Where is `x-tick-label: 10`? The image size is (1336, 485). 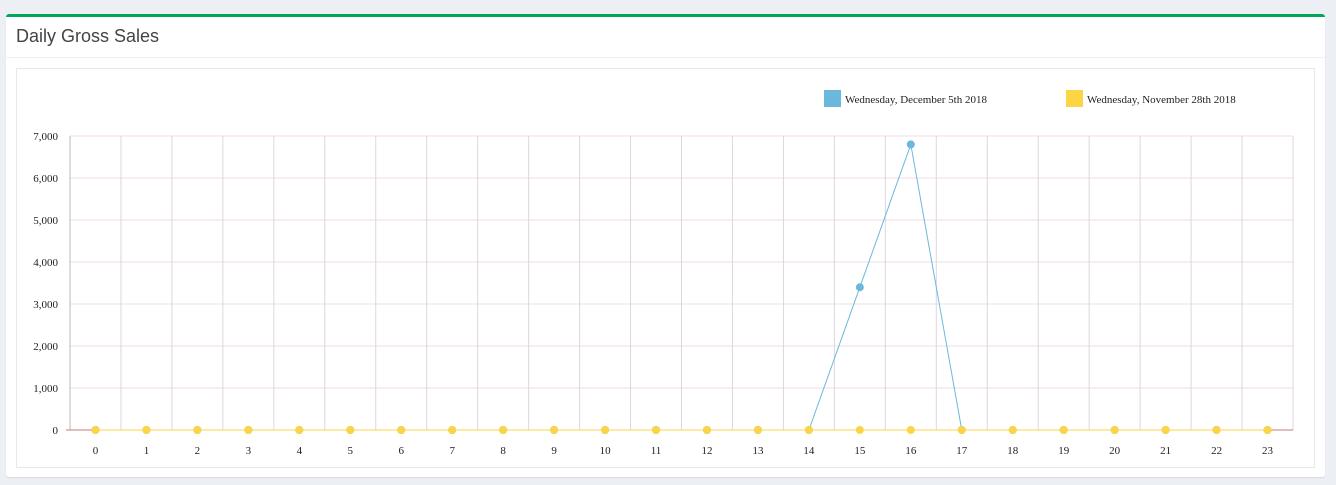 x-tick-label: 10 is located at coordinates (606, 451).